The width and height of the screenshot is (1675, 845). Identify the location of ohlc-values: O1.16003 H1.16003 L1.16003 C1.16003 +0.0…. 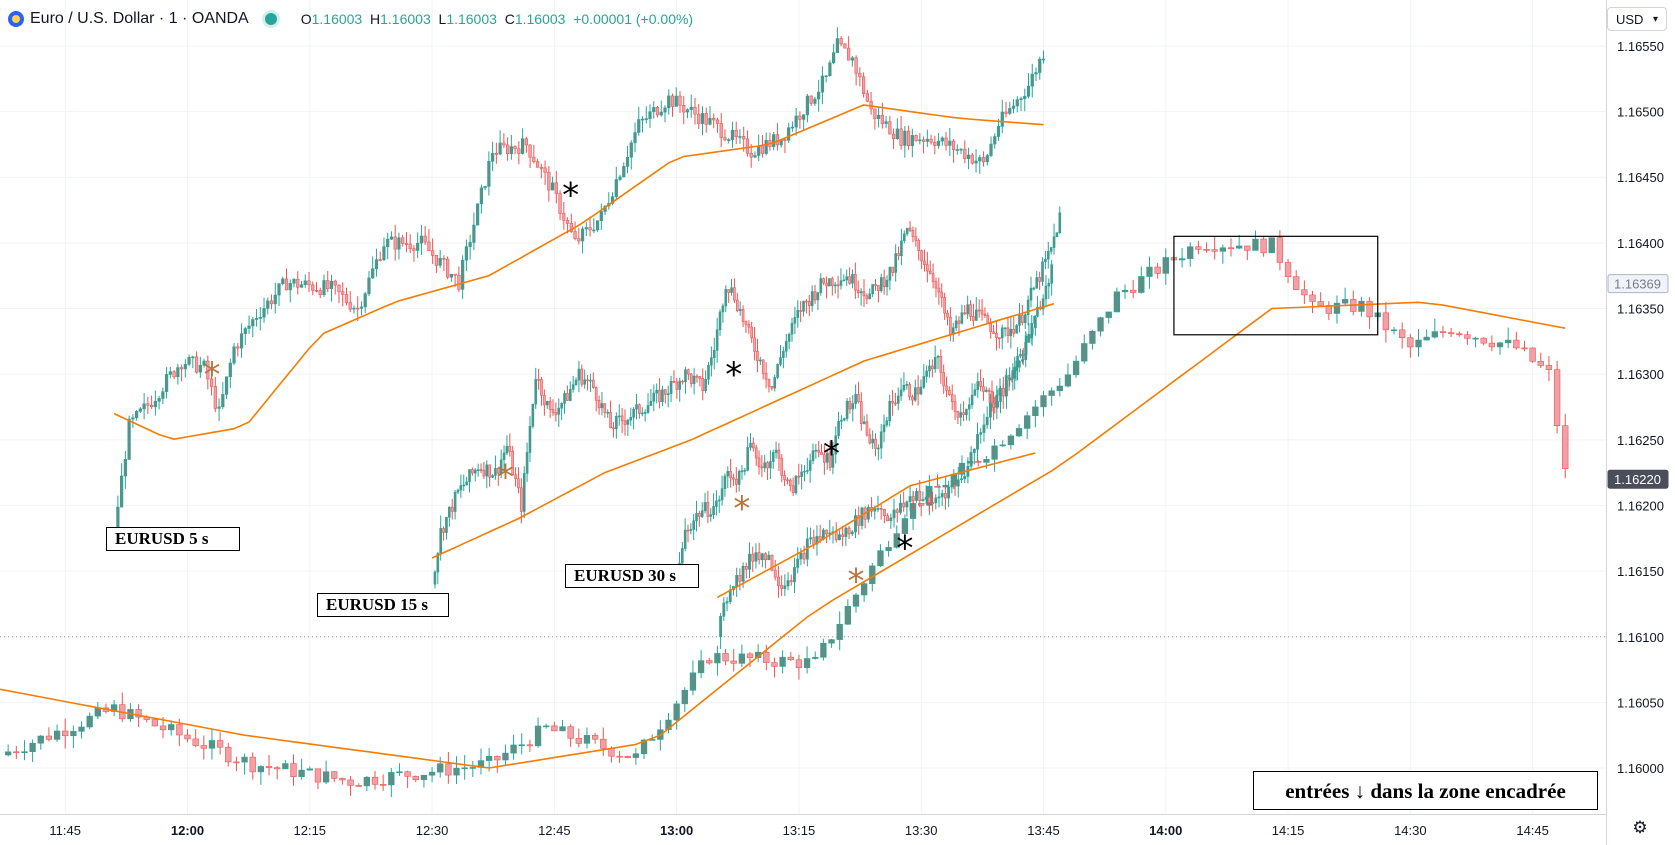
(497, 19).